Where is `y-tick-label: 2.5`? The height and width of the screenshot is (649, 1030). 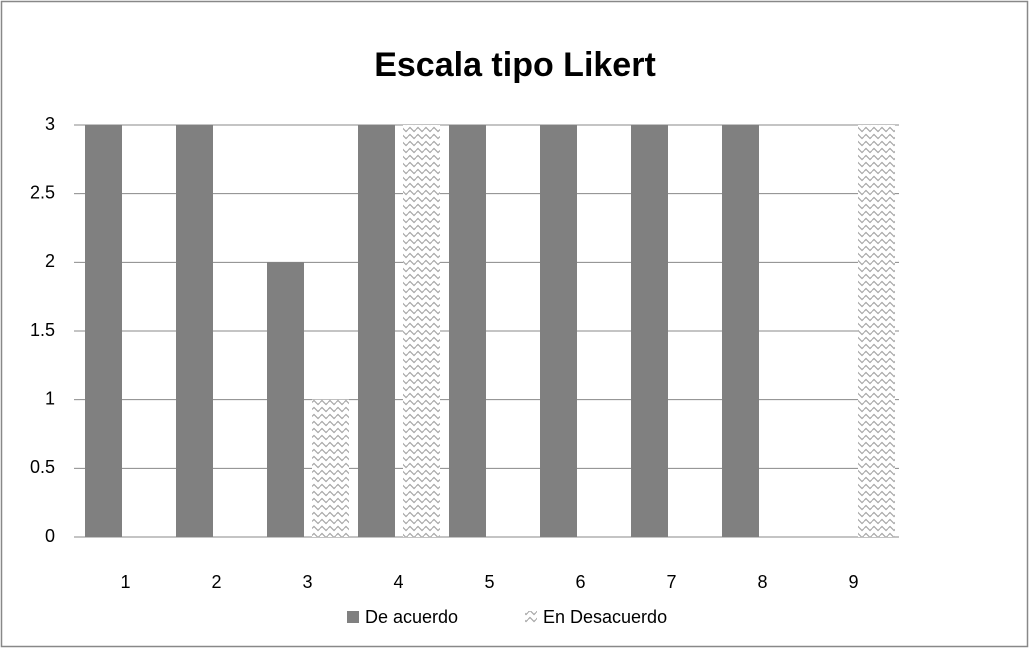 y-tick-label: 2.5 is located at coordinates (42, 192).